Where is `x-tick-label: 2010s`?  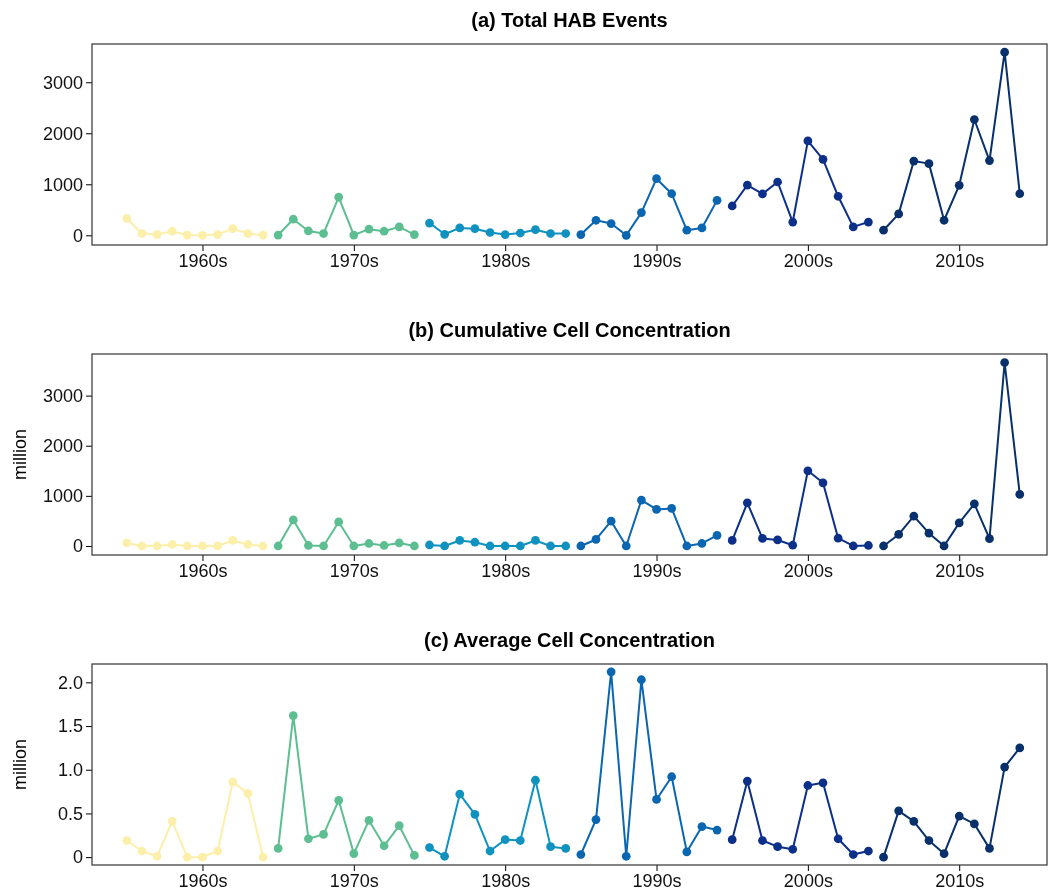 x-tick-label: 2010s is located at coordinates (960, 260).